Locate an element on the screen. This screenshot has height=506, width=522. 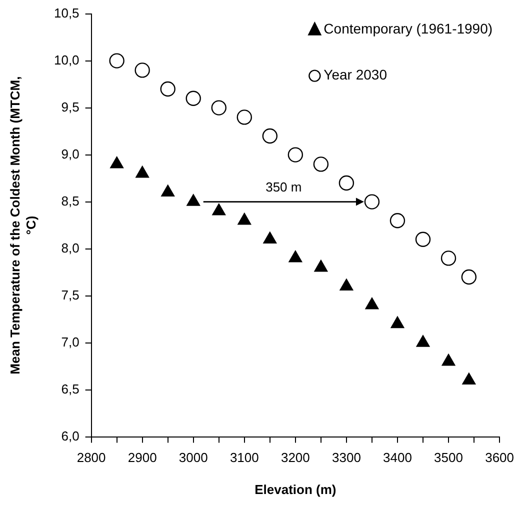
x-tick-label: 3200 is located at coordinates (295, 458).